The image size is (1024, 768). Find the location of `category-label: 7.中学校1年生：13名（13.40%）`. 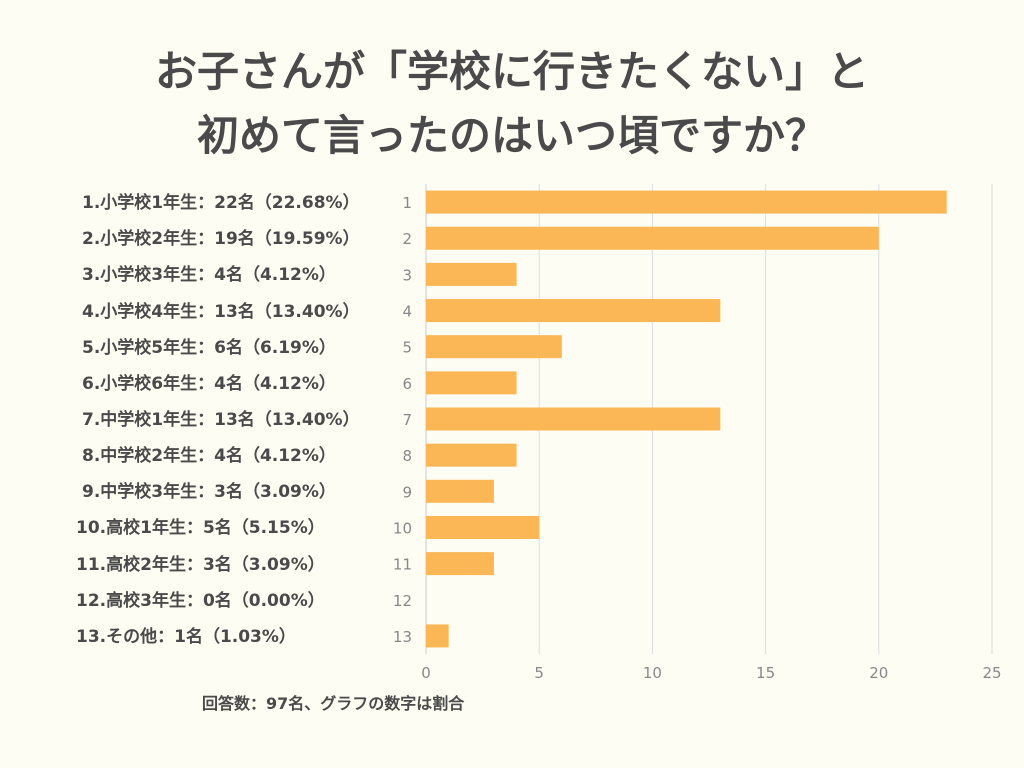

category-label: 7.中学校1年生：13名（13.40%） is located at coordinates (221, 420).